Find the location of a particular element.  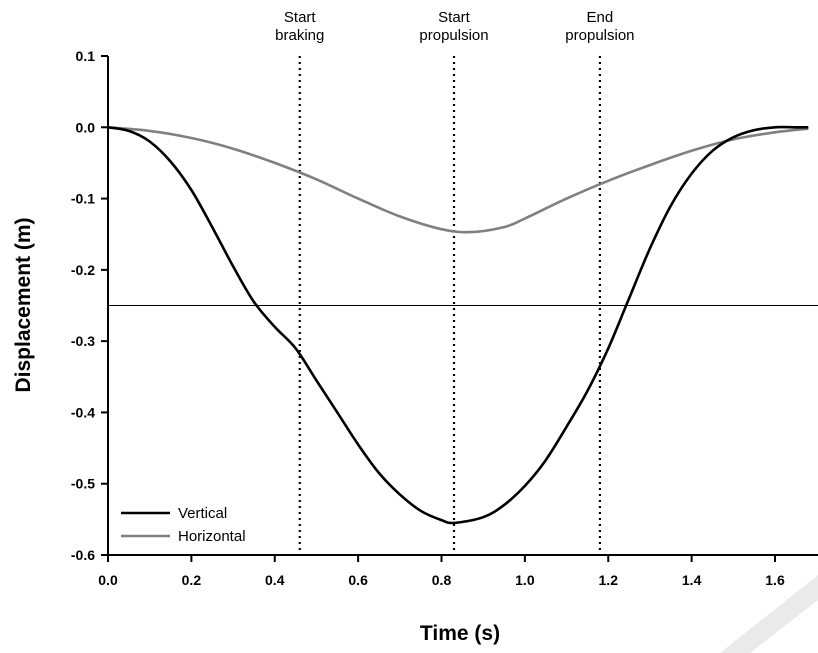

legend: Vertical Horizontal is located at coordinates (183, 525).